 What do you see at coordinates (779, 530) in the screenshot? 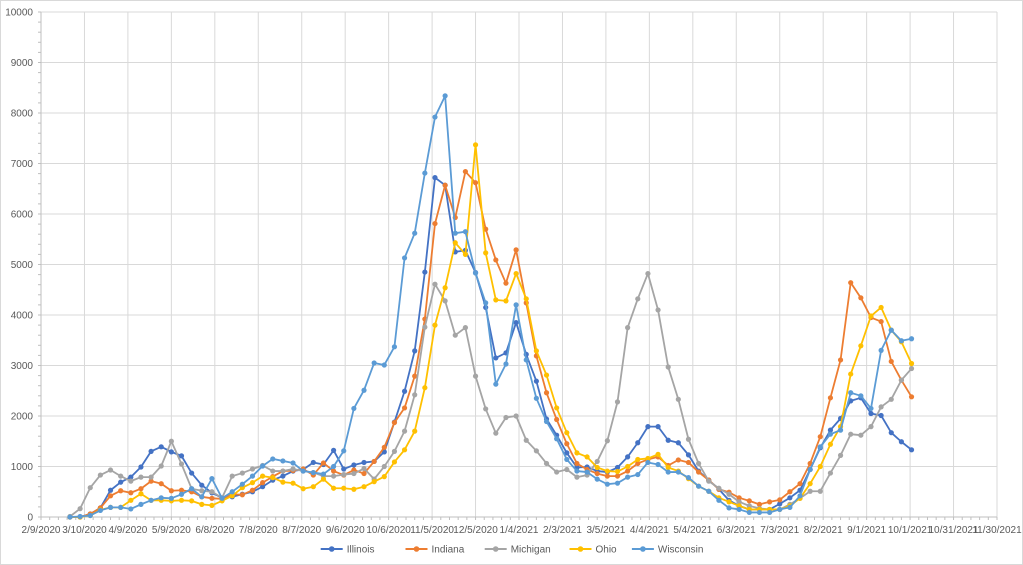
I see `x-tick-label: 7/3/2021` at bounding box center [779, 530].